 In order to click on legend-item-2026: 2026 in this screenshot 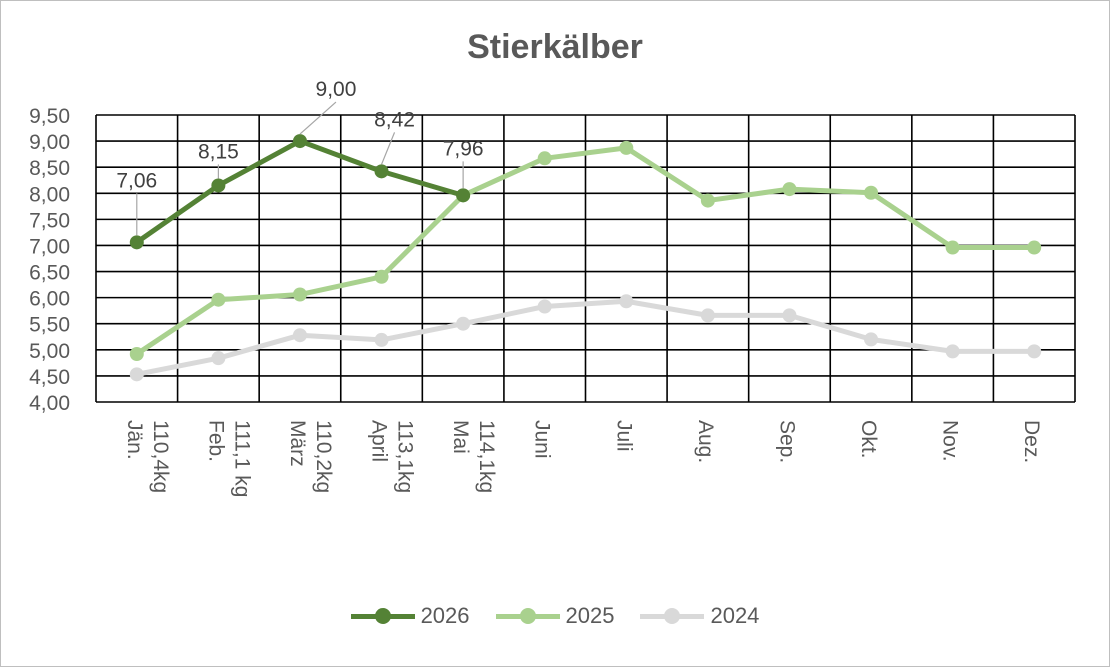, I will do `click(410, 616)`.